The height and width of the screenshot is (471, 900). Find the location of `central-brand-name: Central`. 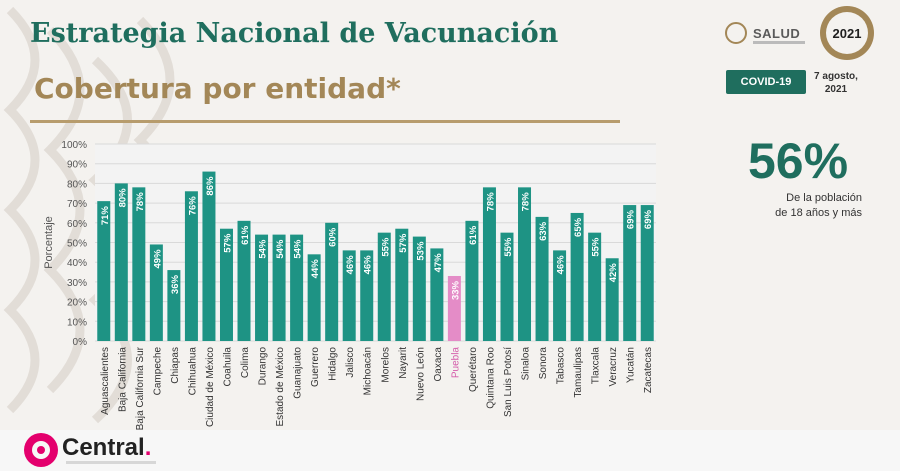

central-brand-name: Central is located at coordinates (103, 447).